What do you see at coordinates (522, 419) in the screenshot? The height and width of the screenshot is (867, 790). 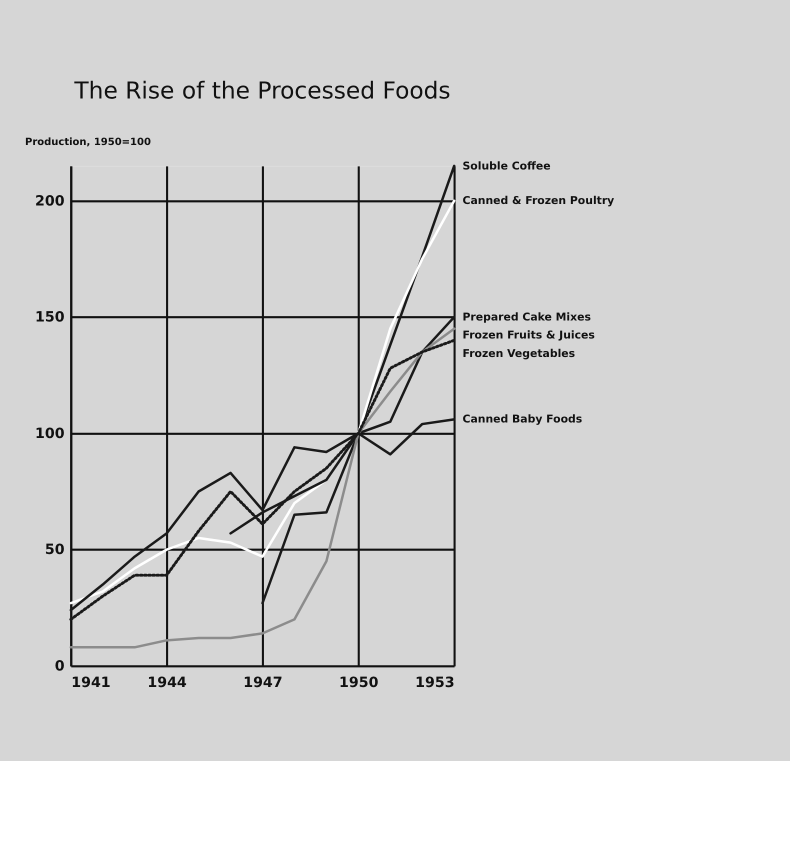 I see `series-label: Canned Baby Foods` at bounding box center [522, 419].